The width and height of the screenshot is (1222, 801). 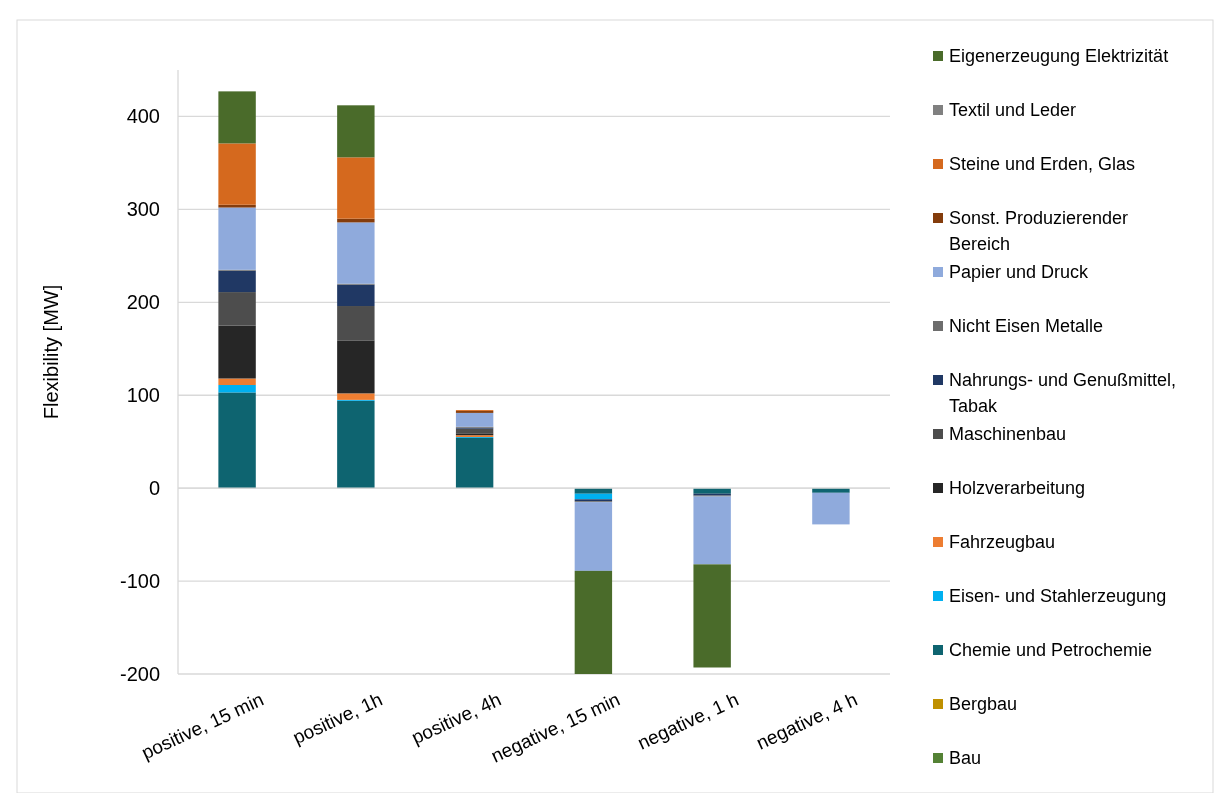 What do you see at coordinates (1039, 231) in the screenshot?
I see `legend-label: Sonst. Produzierender Bereich` at bounding box center [1039, 231].